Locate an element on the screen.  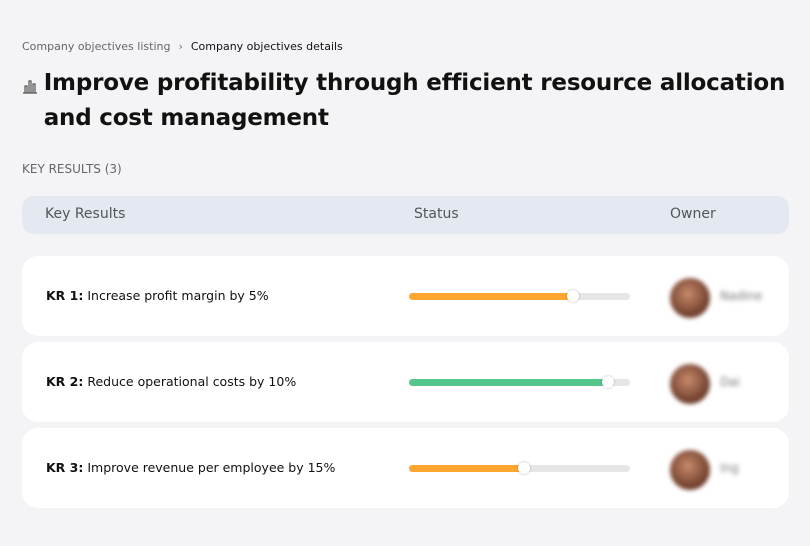
bar-chart-icon is located at coordinates (33, 101).